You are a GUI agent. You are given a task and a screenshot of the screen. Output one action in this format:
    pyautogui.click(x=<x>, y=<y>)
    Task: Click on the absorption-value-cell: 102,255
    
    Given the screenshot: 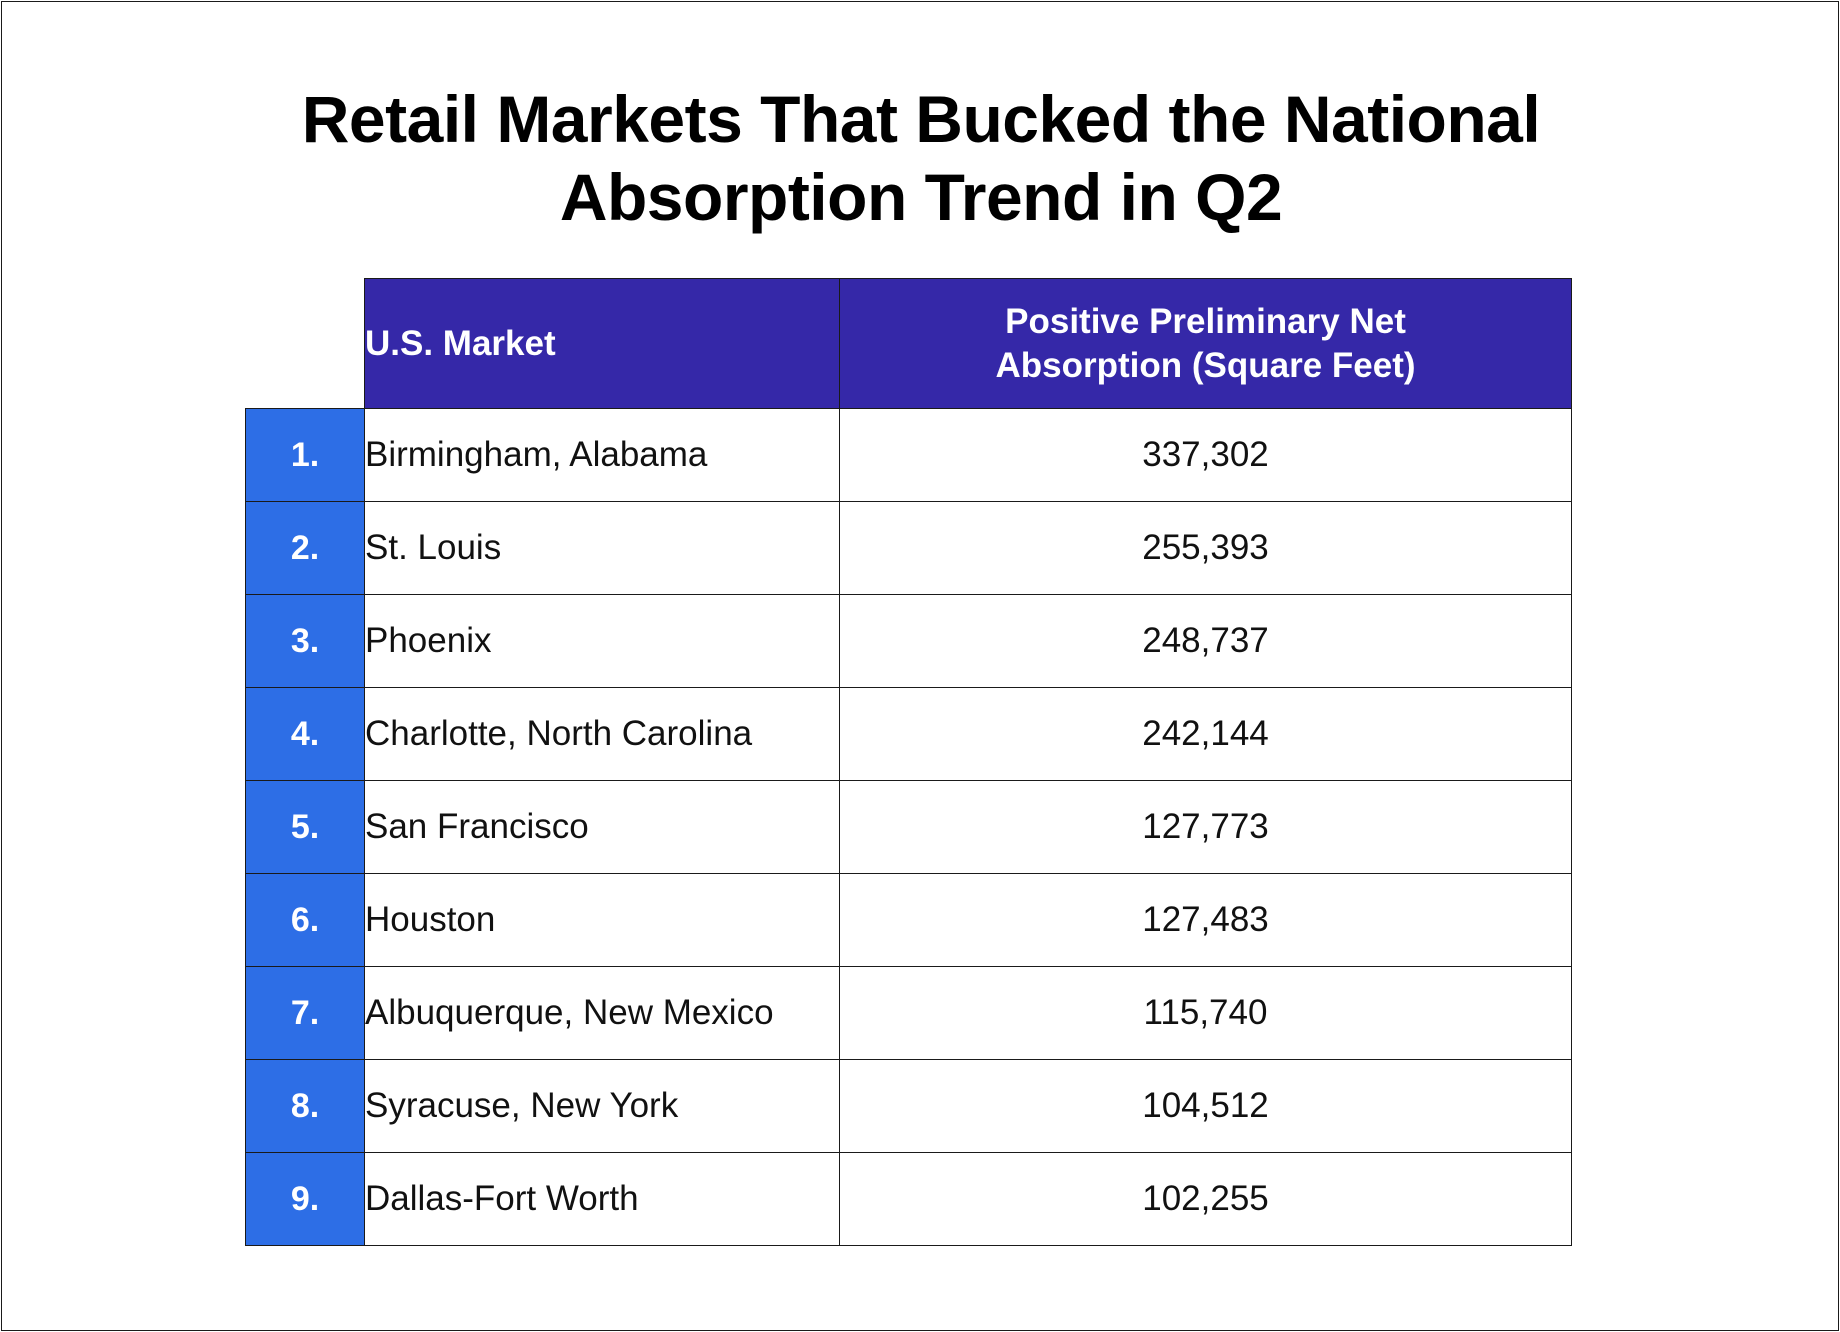 What is the action you would take?
    pyautogui.click(x=1205, y=1199)
    